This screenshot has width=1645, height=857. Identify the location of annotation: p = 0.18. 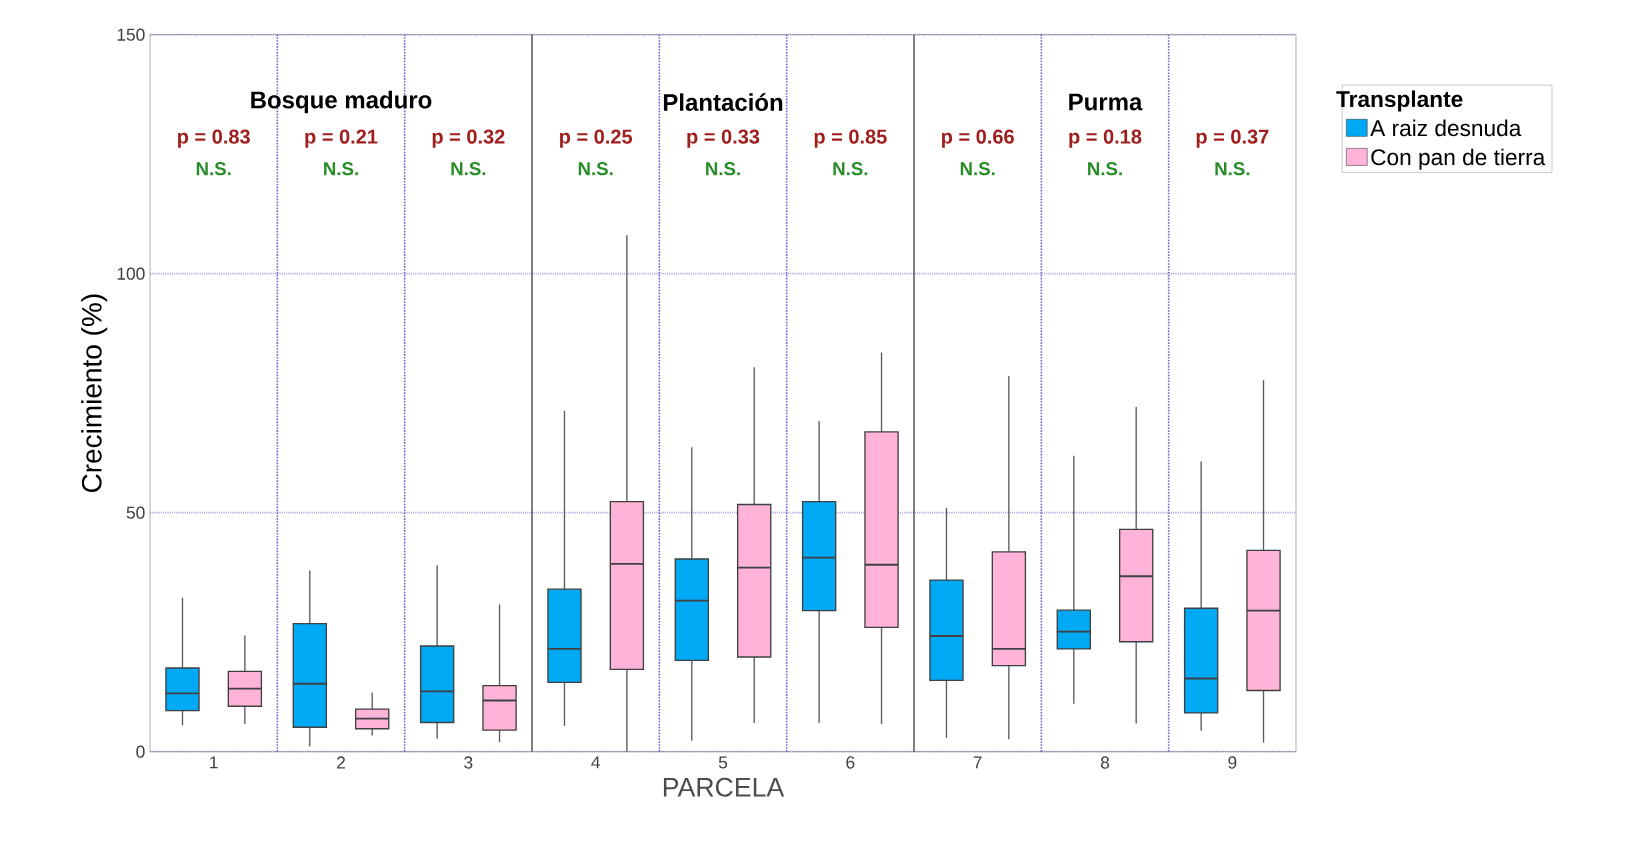
(1105, 138).